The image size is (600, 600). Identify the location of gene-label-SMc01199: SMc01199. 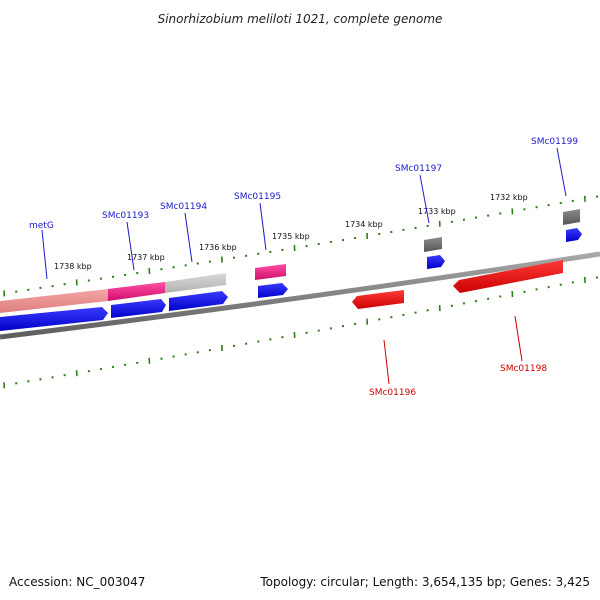
(554, 142).